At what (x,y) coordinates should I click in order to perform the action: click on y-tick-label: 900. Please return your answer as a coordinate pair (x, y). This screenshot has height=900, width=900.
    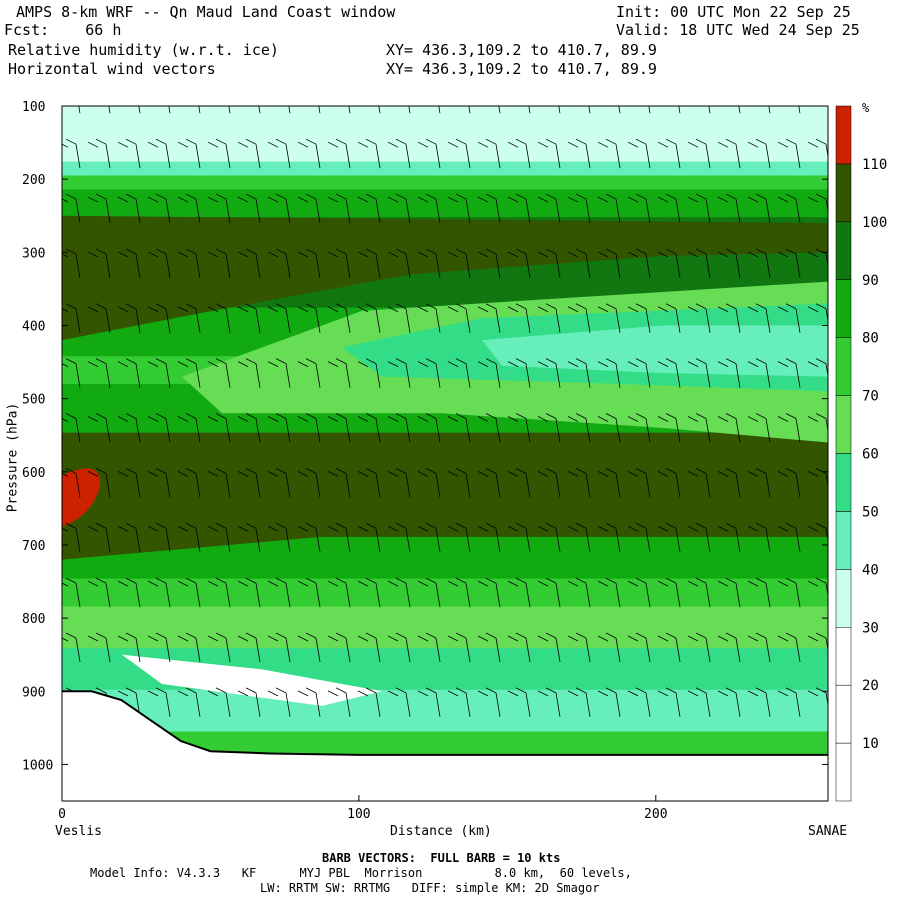
    Looking at the image, I should click on (33, 692).